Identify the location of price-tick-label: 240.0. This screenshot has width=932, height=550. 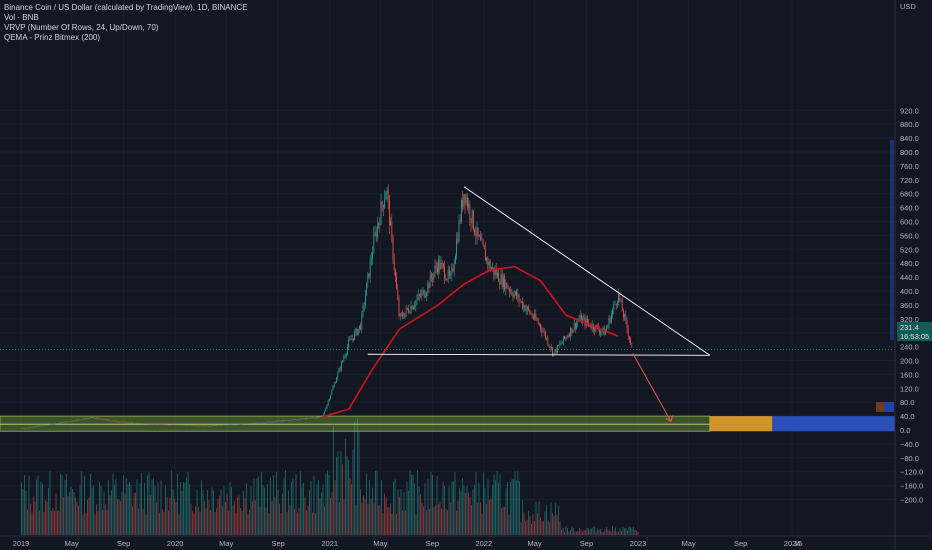
(909, 347).